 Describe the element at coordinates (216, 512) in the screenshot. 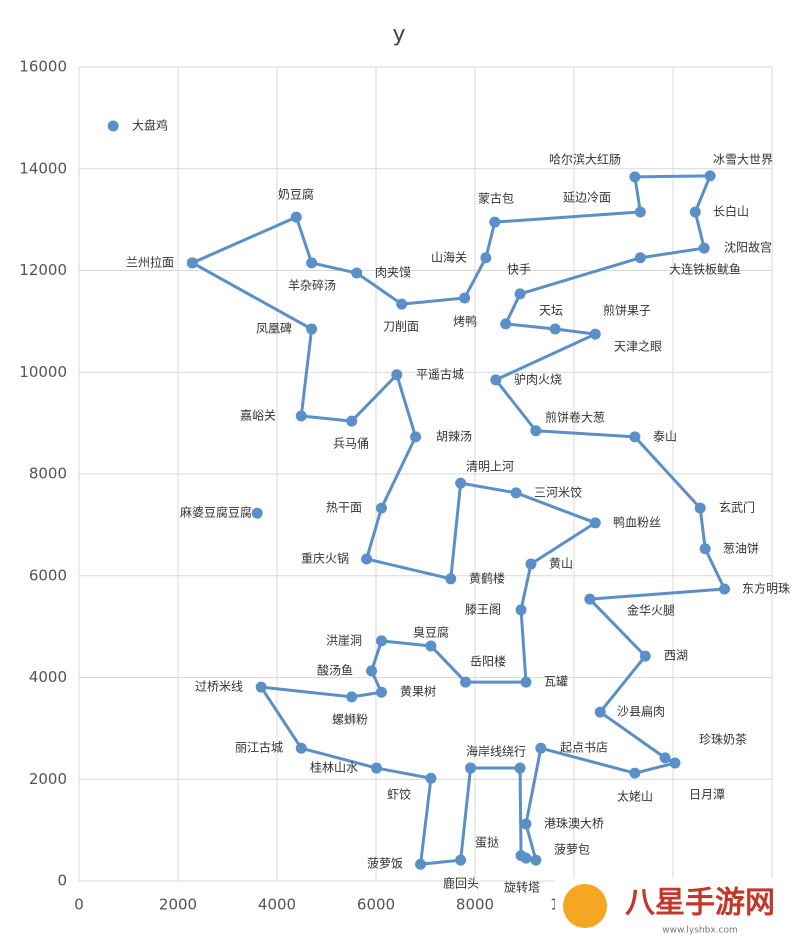

I see `point-label: 麻婆豆腐豆腐` at that location.